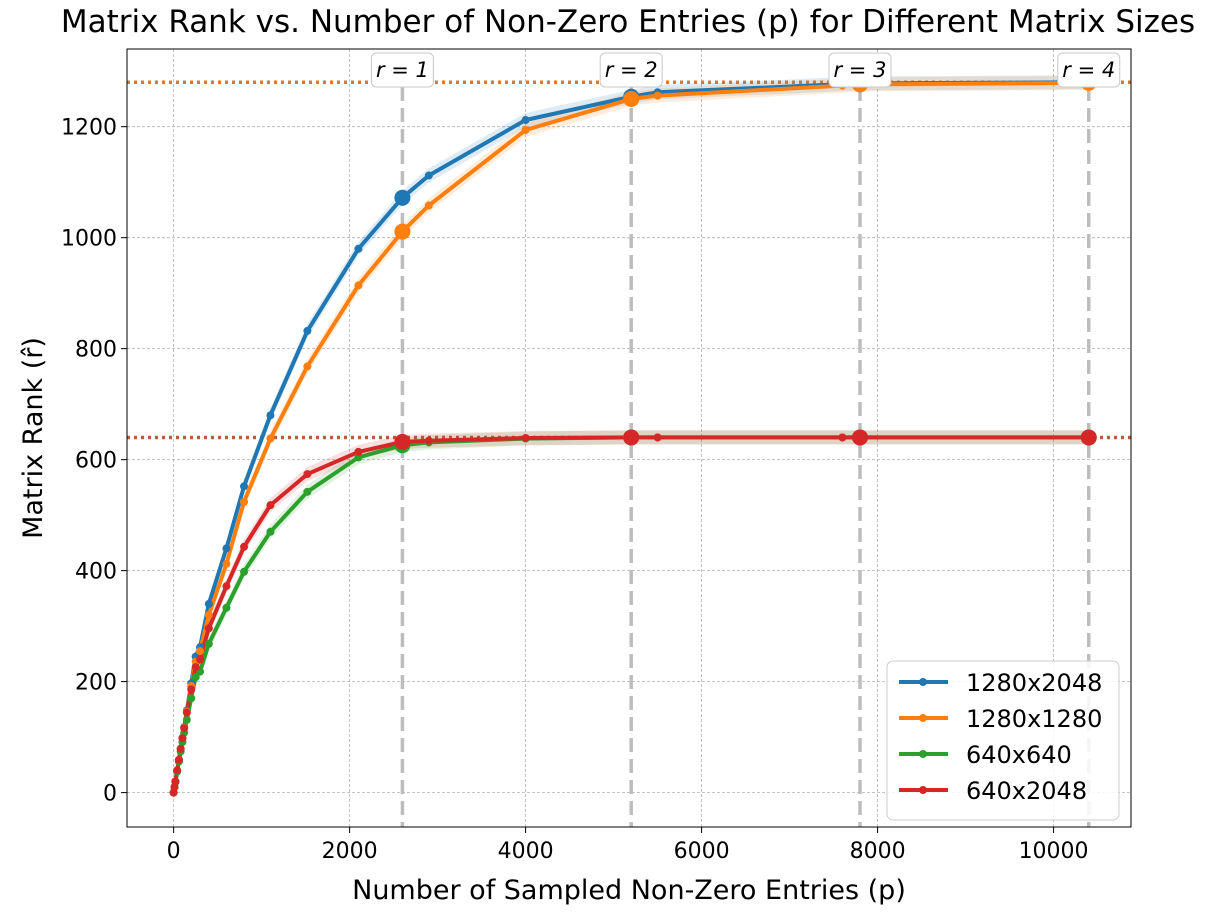 The width and height of the screenshot is (1223, 914). What do you see at coordinates (89, 128) in the screenshot?
I see `y-tick-label: 1200` at bounding box center [89, 128].